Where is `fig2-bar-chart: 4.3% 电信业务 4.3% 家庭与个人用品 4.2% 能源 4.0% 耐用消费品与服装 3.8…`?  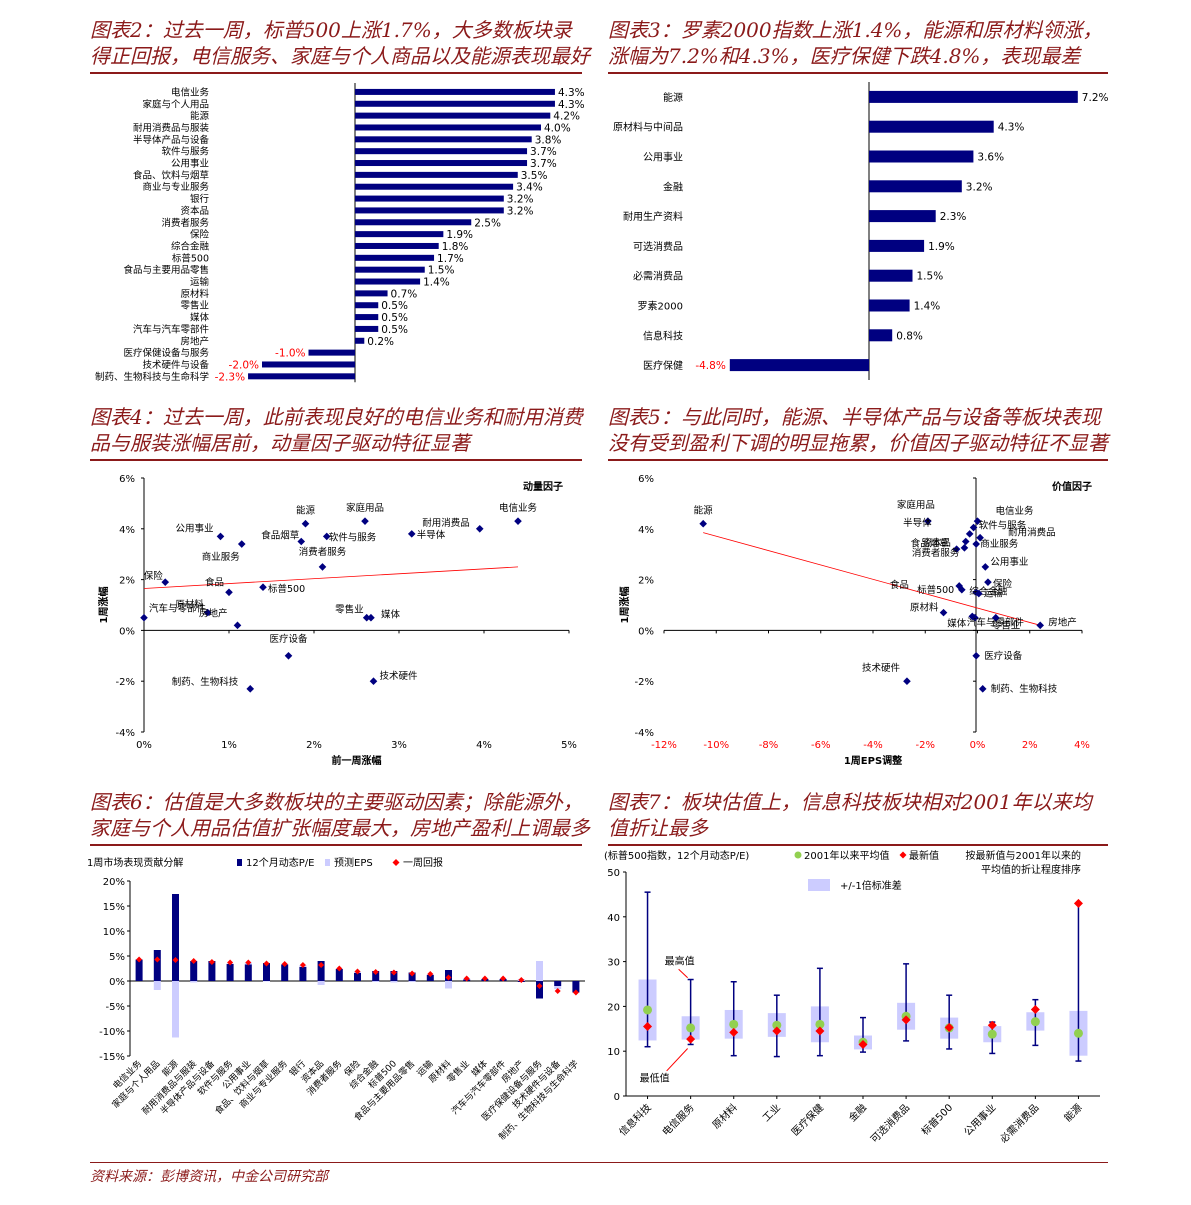
fig2-bar-chart: 4.3% 电信业务 4.3% 家庭与个人用品 4.2% 能源 4.0% 耐用消费品与服装 3.8… is located at coordinates (340, 233).